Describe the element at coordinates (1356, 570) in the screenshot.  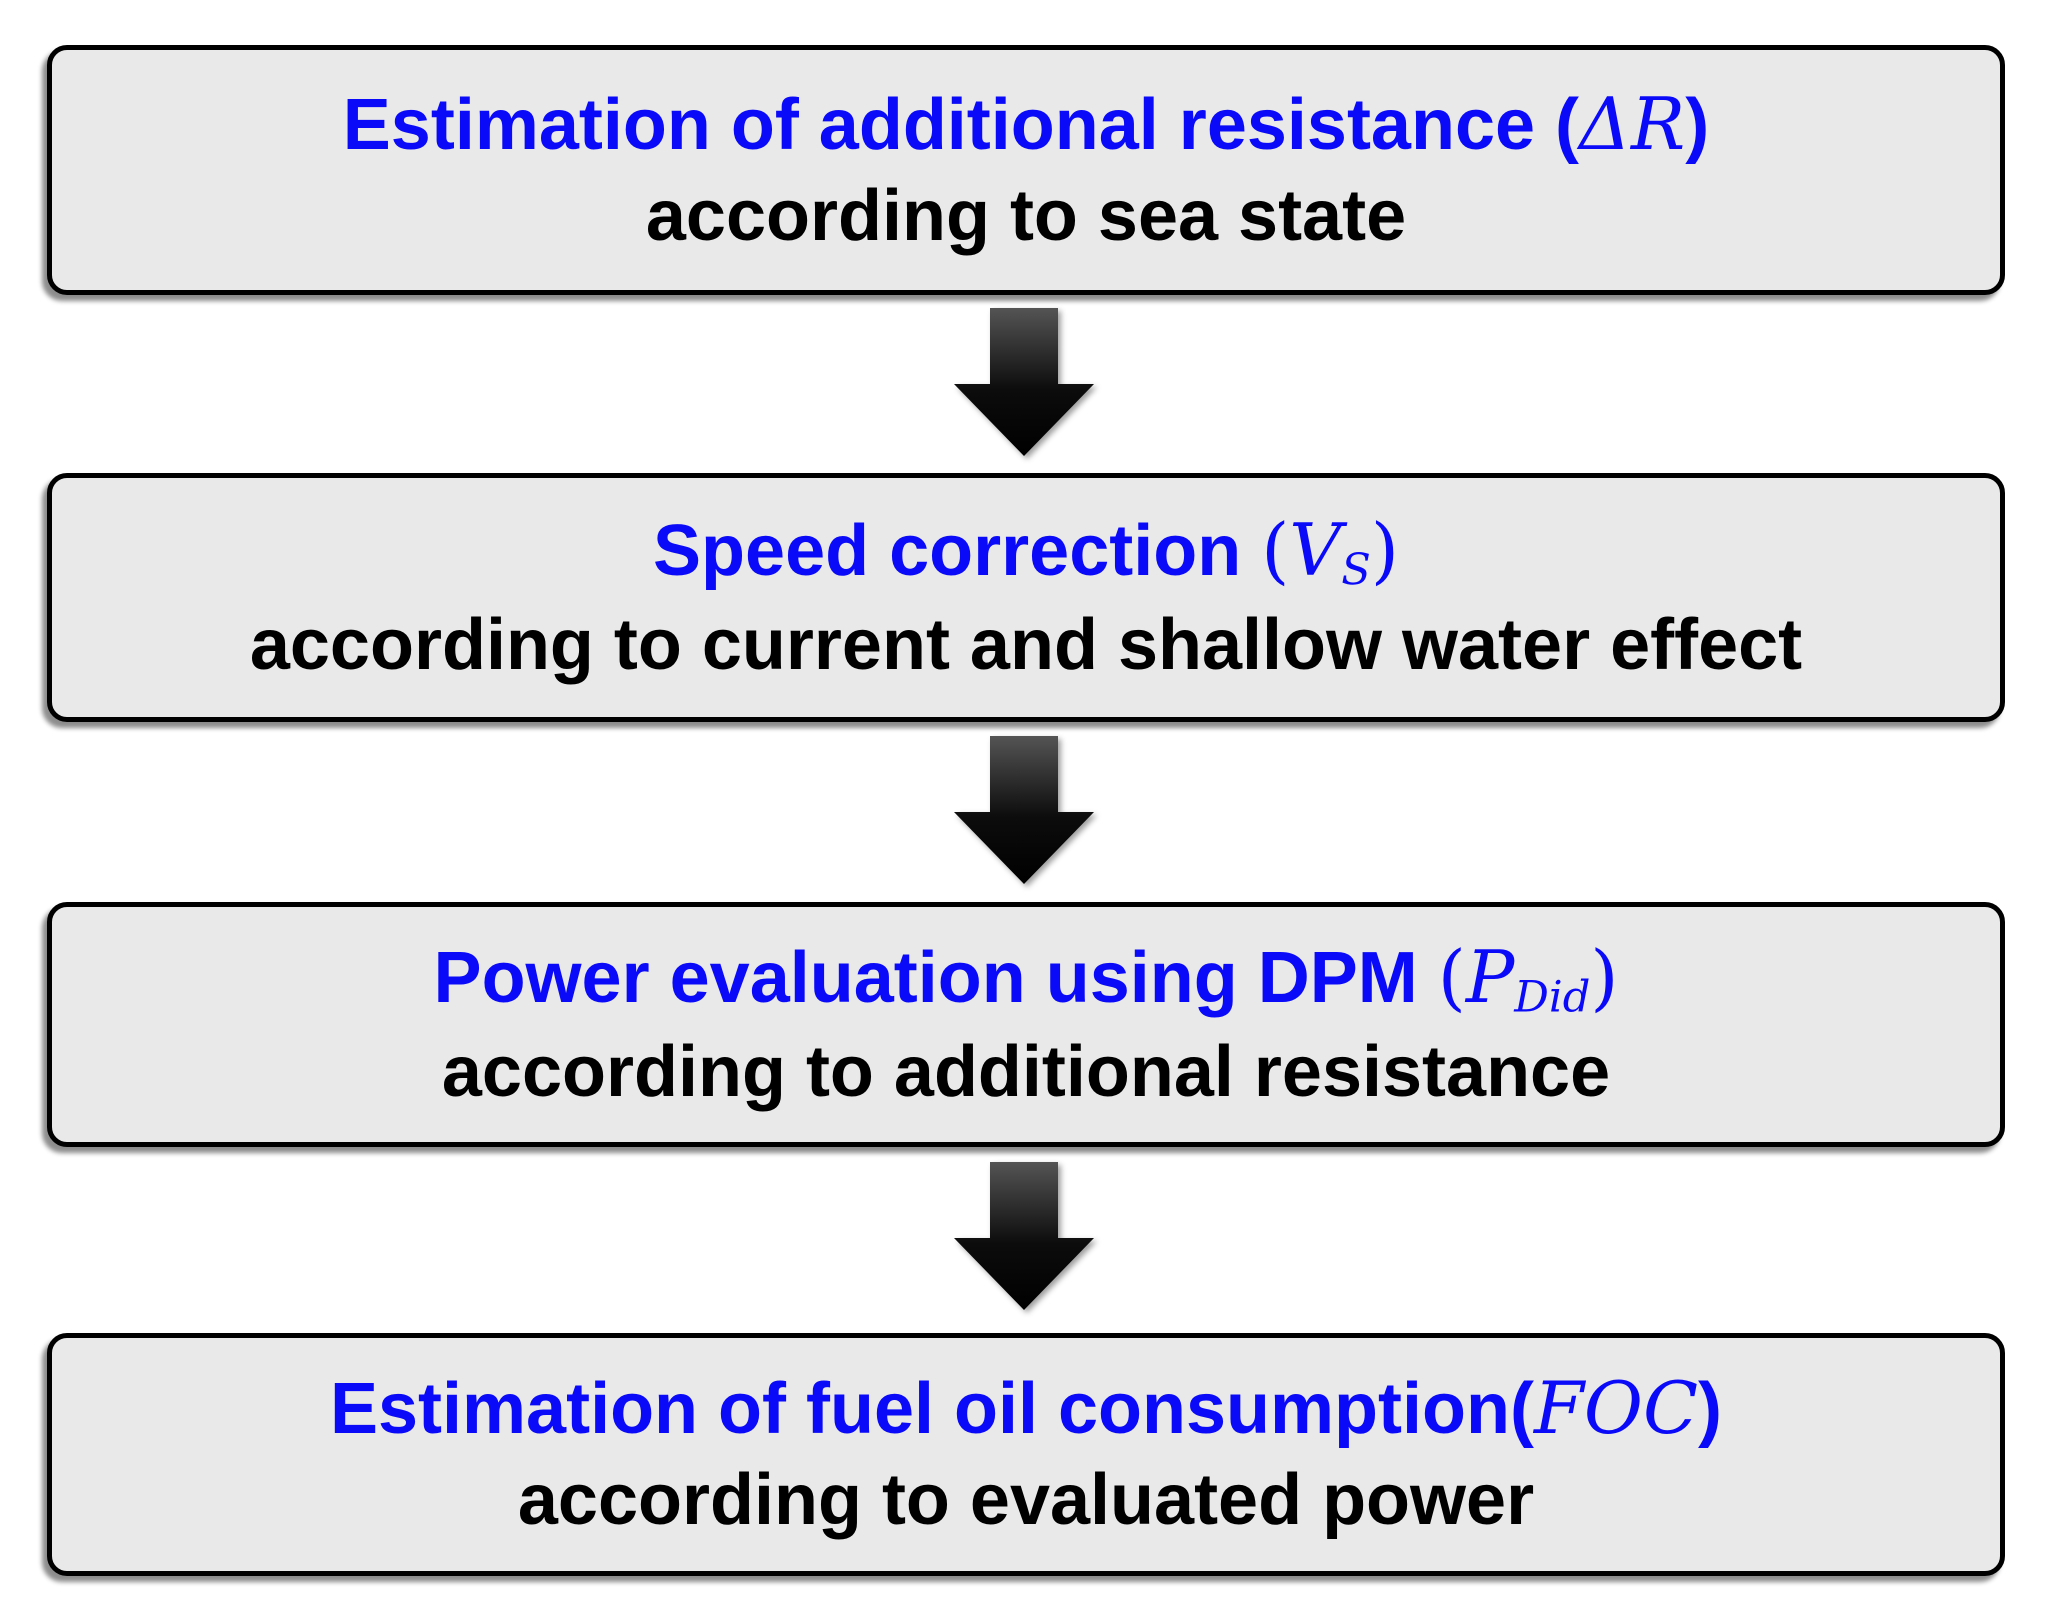
I see `title-segment: S` at that location.